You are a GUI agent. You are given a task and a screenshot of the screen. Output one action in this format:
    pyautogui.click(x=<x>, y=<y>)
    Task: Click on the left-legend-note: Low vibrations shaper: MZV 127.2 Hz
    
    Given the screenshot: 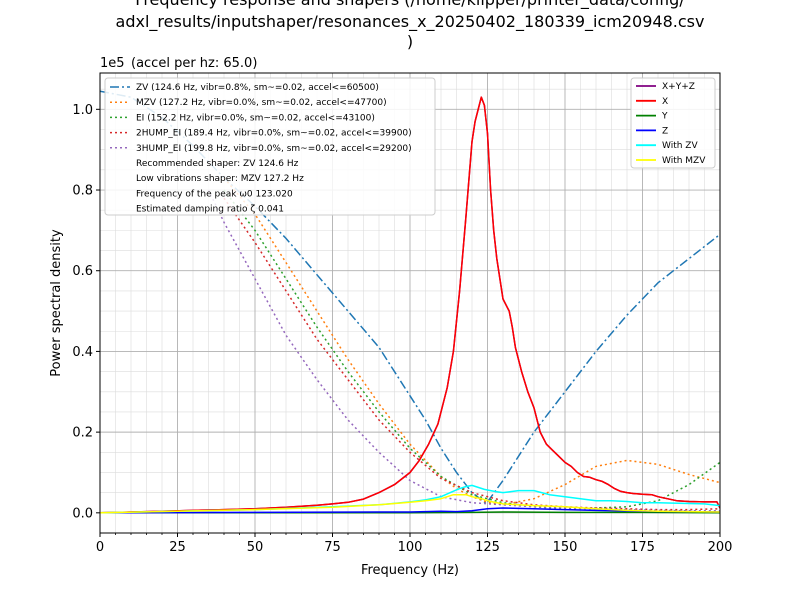 What is the action you would take?
    pyautogui.click(x=220, y=179)
    